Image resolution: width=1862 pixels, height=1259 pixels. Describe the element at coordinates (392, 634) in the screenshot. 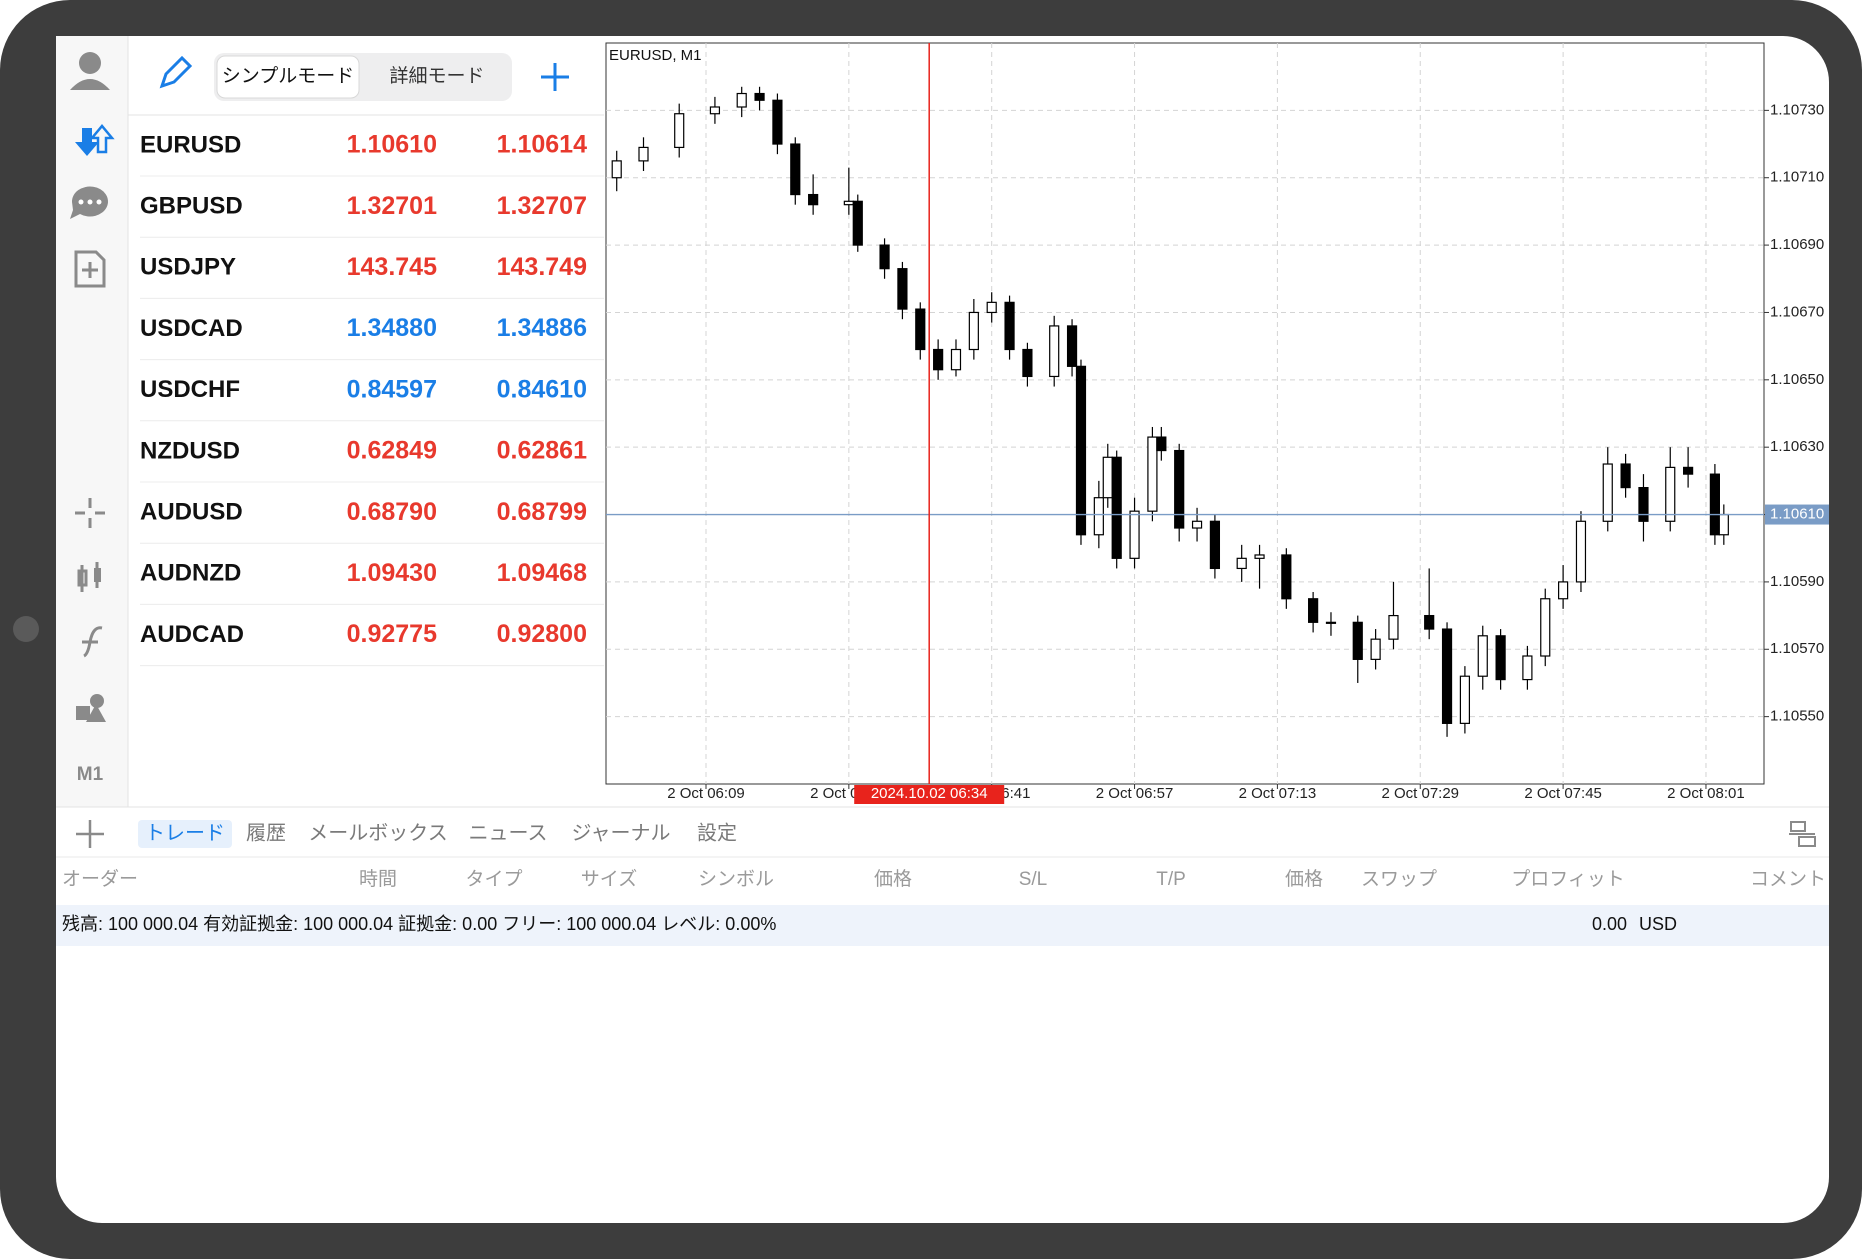

I see `bid-price: 0.92775` at that location.